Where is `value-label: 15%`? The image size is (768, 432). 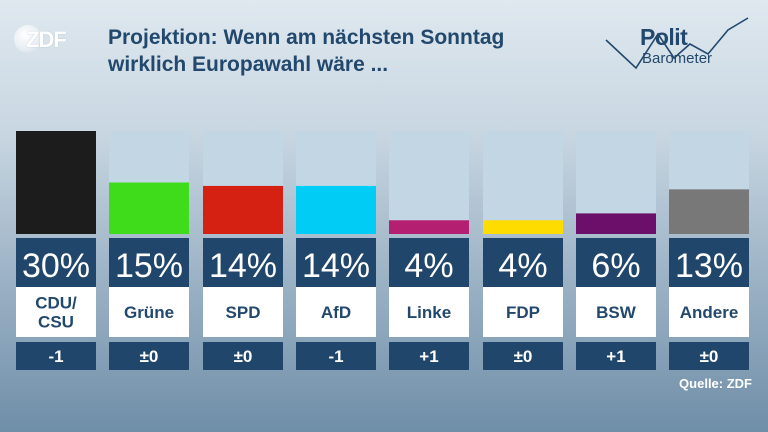
value-label: 15% is located at coordinates (149, 266).